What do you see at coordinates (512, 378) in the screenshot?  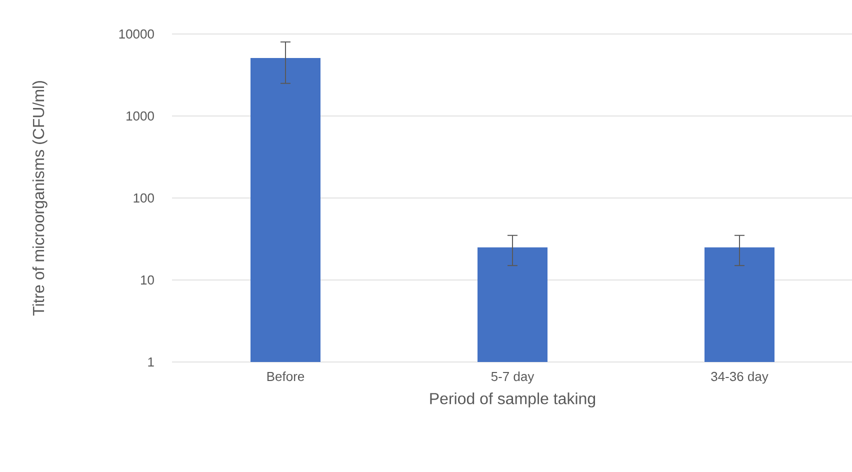 I see `x-tick-label: 5-7 day` at bounding box center [512, 378].